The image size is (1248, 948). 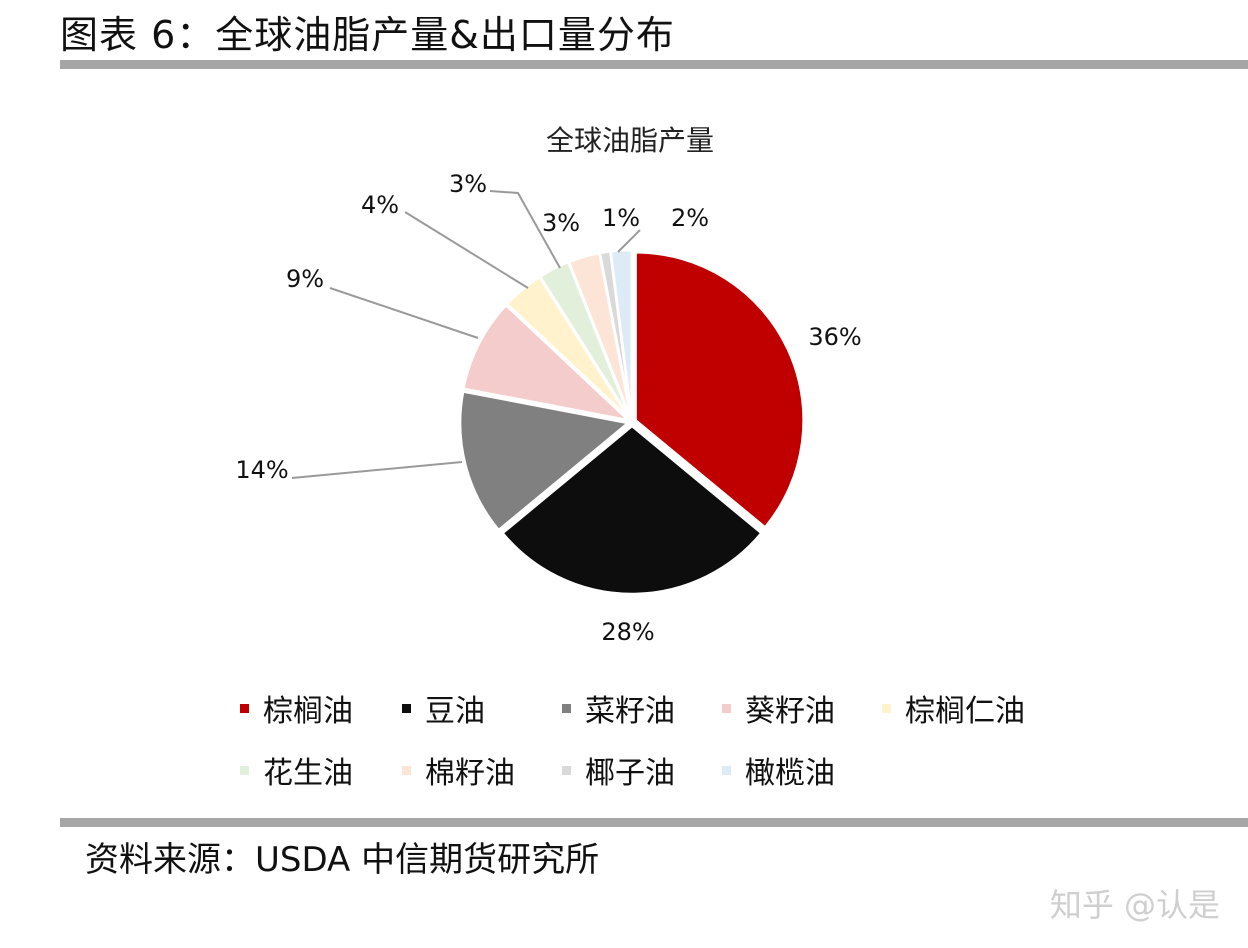 I want to click on legend-item-葵籽油: 葵籽油, so click(x=778, y=708).